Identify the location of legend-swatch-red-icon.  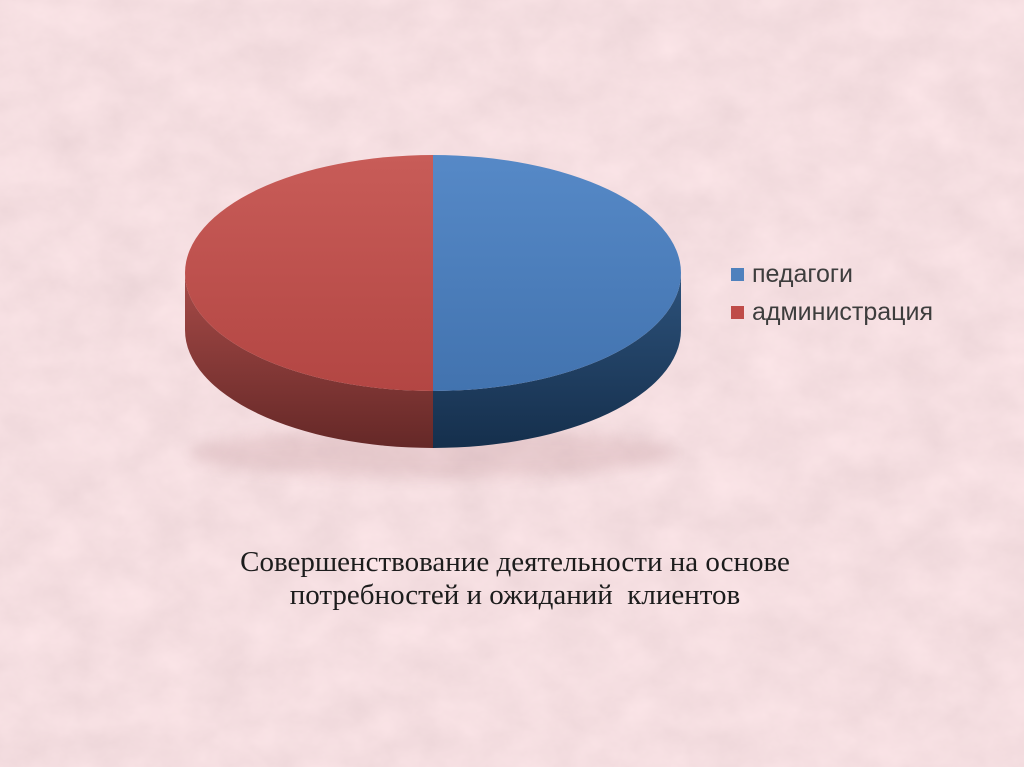
(737, 312).